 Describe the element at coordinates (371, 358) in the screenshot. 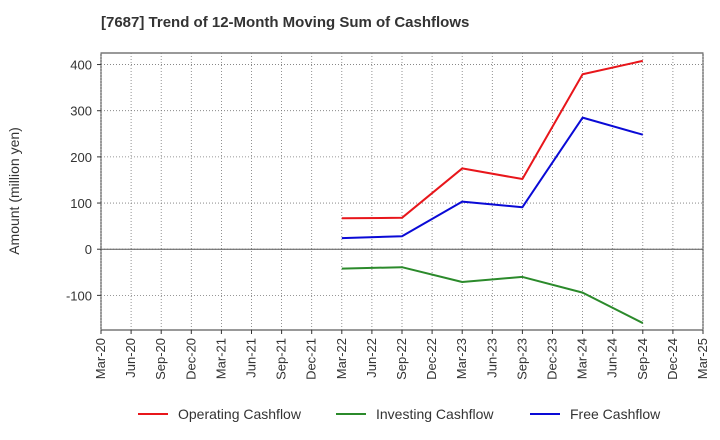

I see `x-tick-label: Jun-22` at that location.